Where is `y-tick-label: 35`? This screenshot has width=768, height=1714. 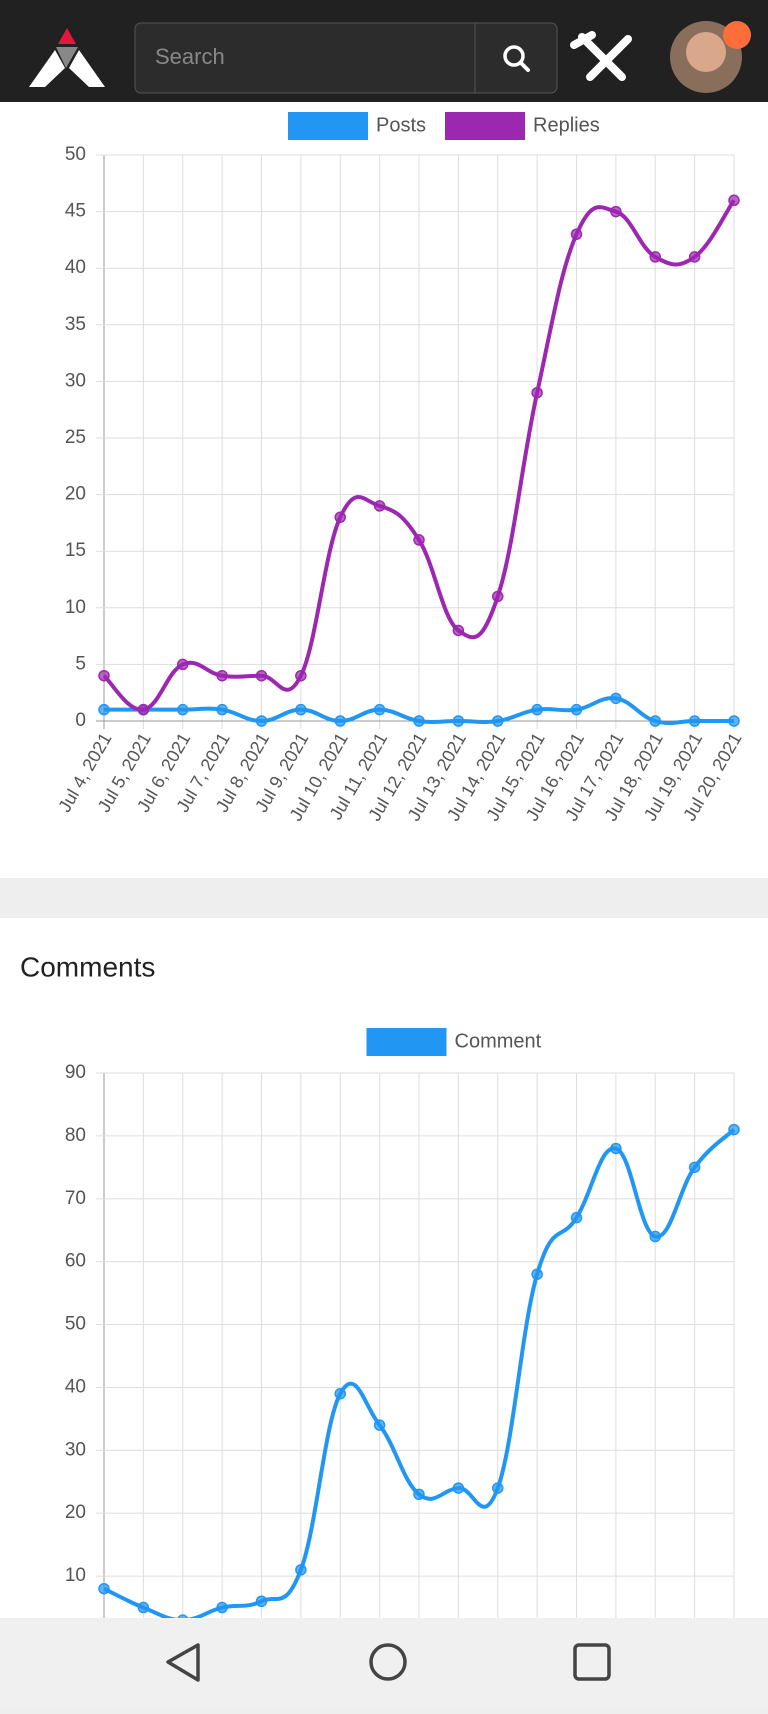
y-tick-label: 35 is located at coordinates (75, 324).